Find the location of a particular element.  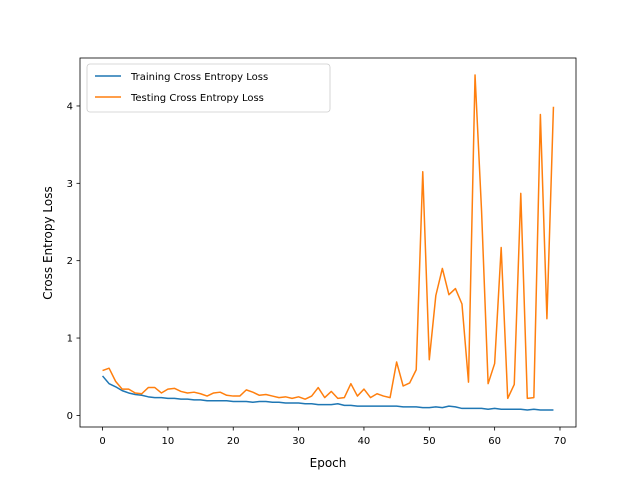

legend-label-training: Training Cross Entropy Loss is located at coordinates (199, 77).